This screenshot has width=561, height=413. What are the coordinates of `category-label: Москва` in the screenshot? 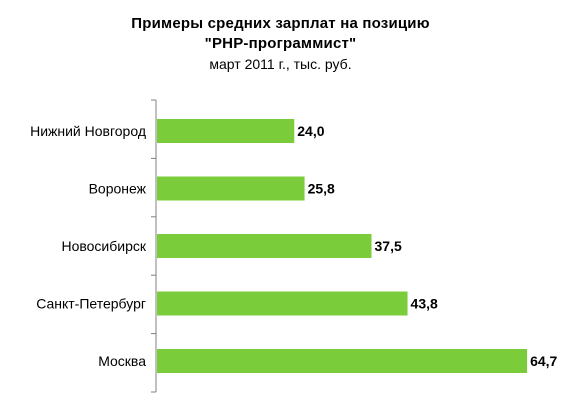 It's located at (122, 361).